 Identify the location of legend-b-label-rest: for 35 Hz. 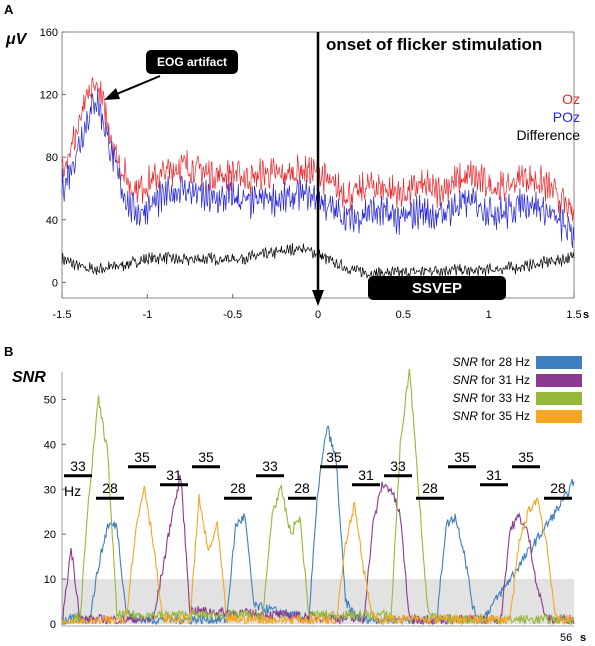
(504, 416).